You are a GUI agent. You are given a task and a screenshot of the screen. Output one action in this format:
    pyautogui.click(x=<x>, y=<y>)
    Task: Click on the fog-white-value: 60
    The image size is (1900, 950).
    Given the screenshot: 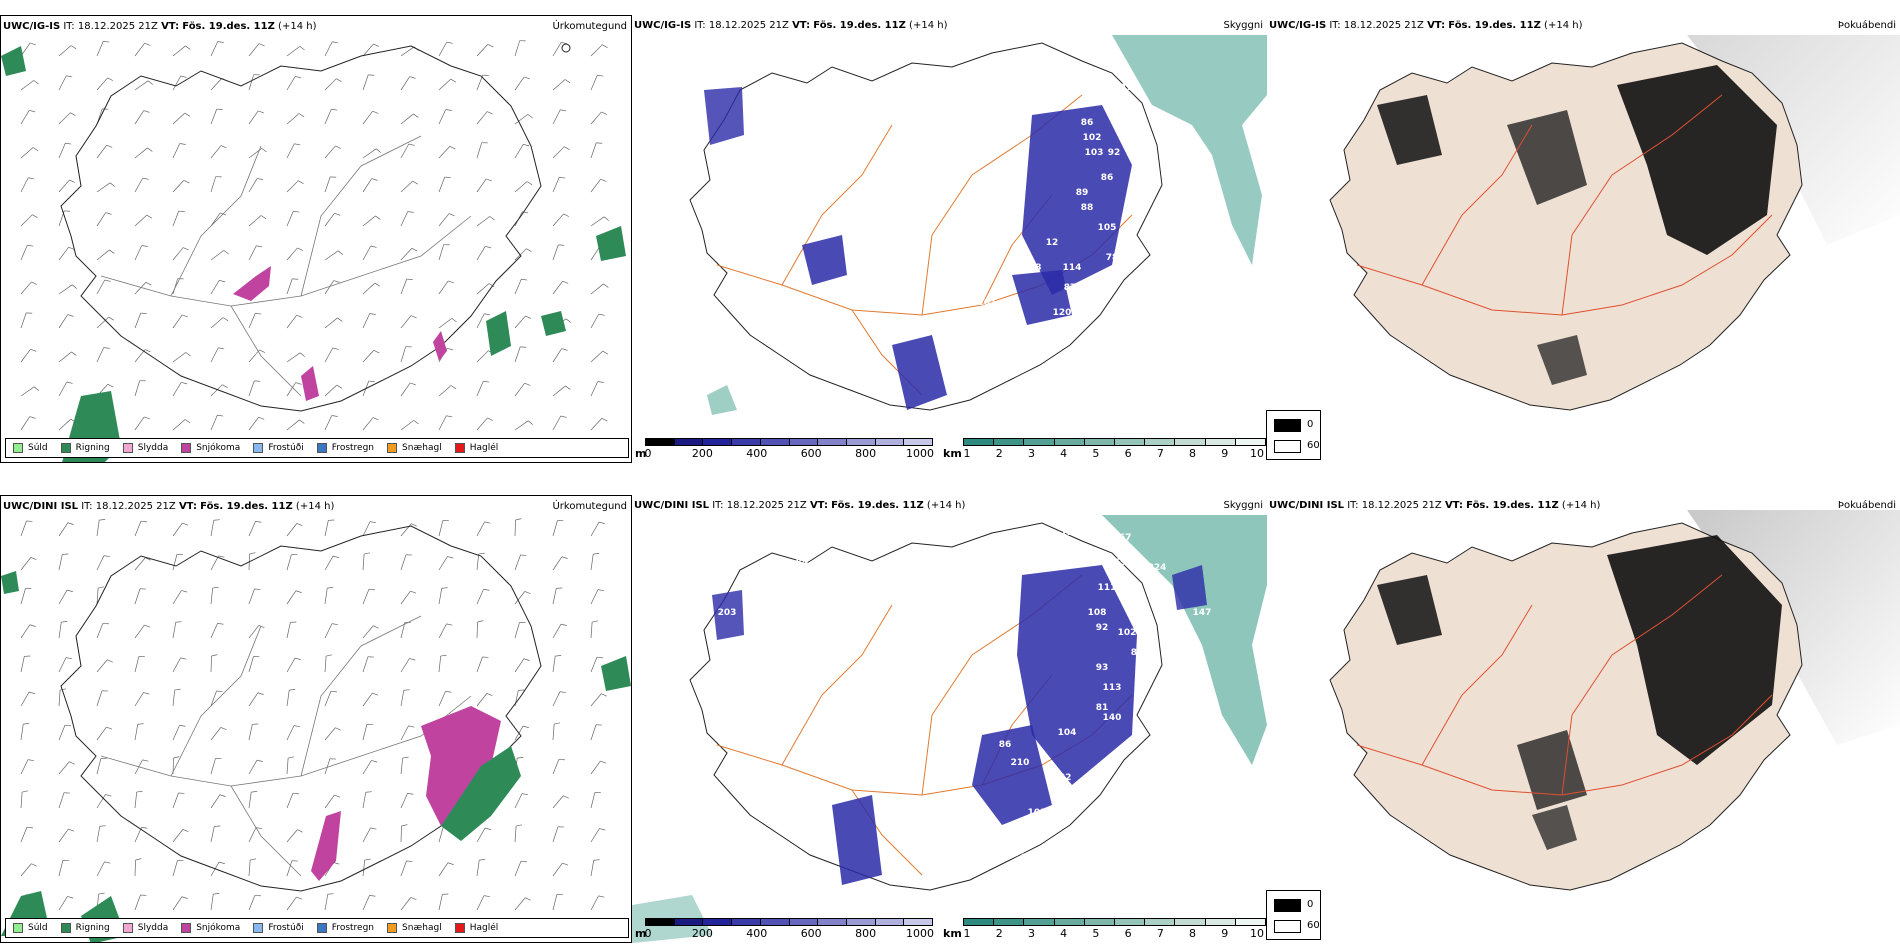 What is the action you would take?
    pyautogui.click(x=1313, y=445)
    